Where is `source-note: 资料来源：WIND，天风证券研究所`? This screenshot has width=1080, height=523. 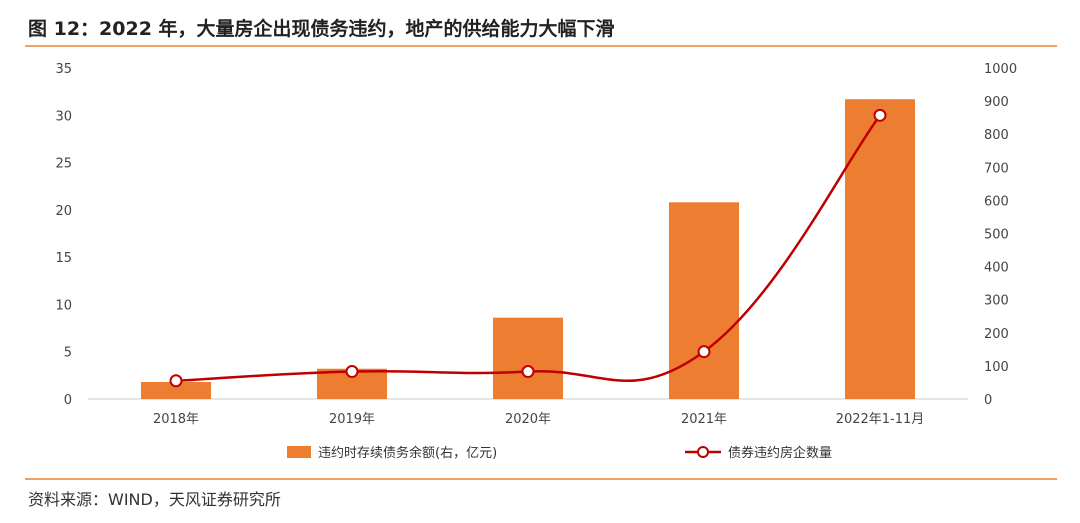 source-note: 资料来源：WIND，天风证券研究所 is located at coordinates (154, 499).